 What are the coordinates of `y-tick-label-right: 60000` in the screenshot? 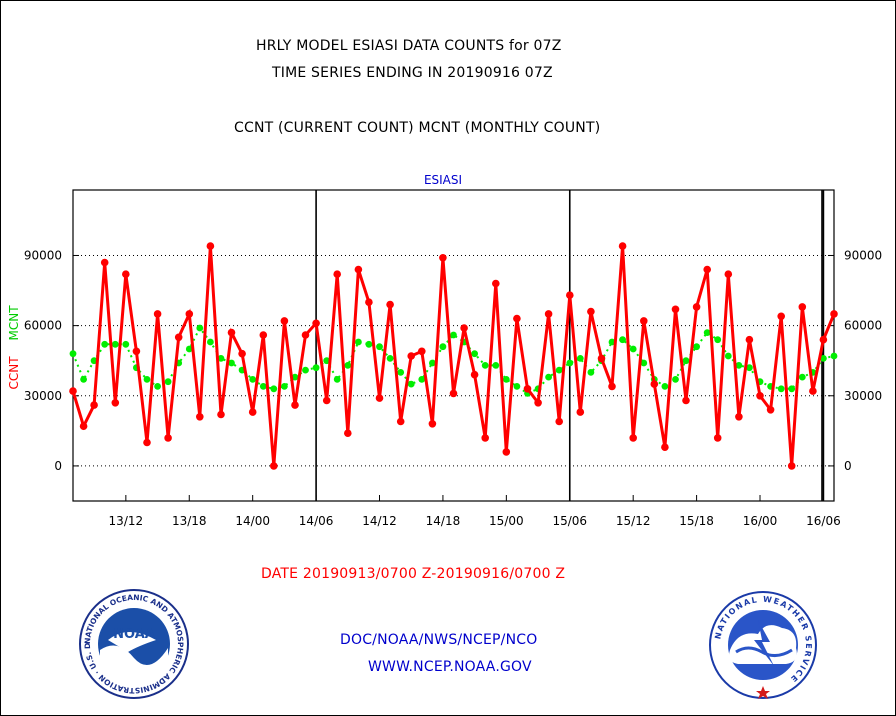 It's located at (863, 326).